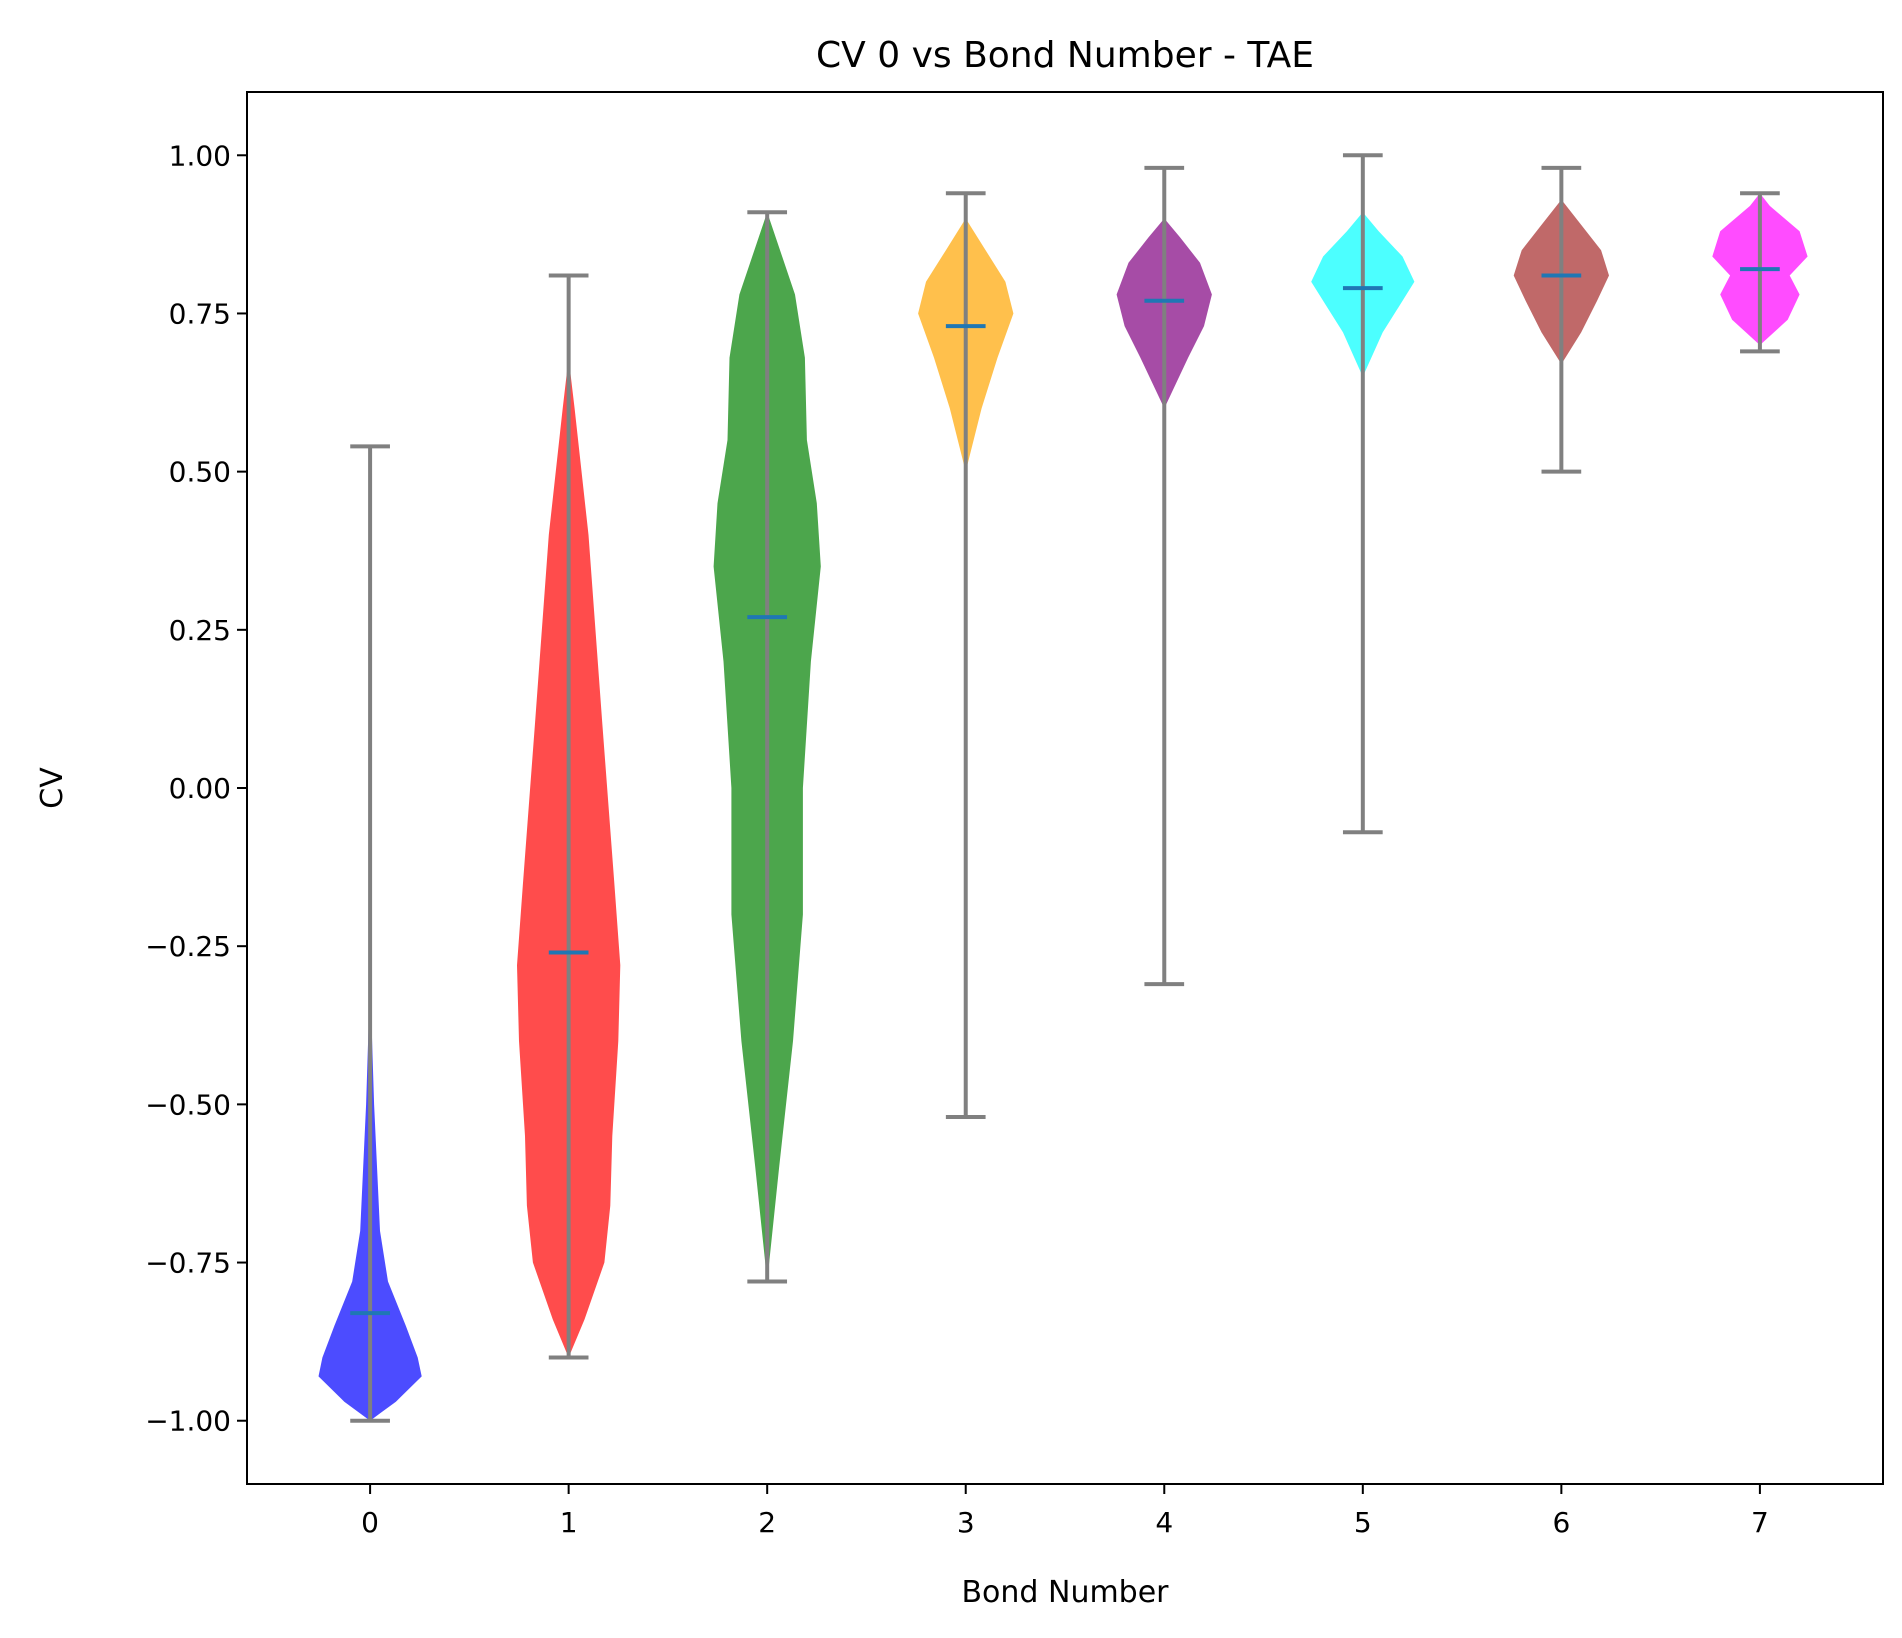  Describe the element at coordinates (1164, 1522) in the screenshot. I see `x-tick-label: 4` at that location.